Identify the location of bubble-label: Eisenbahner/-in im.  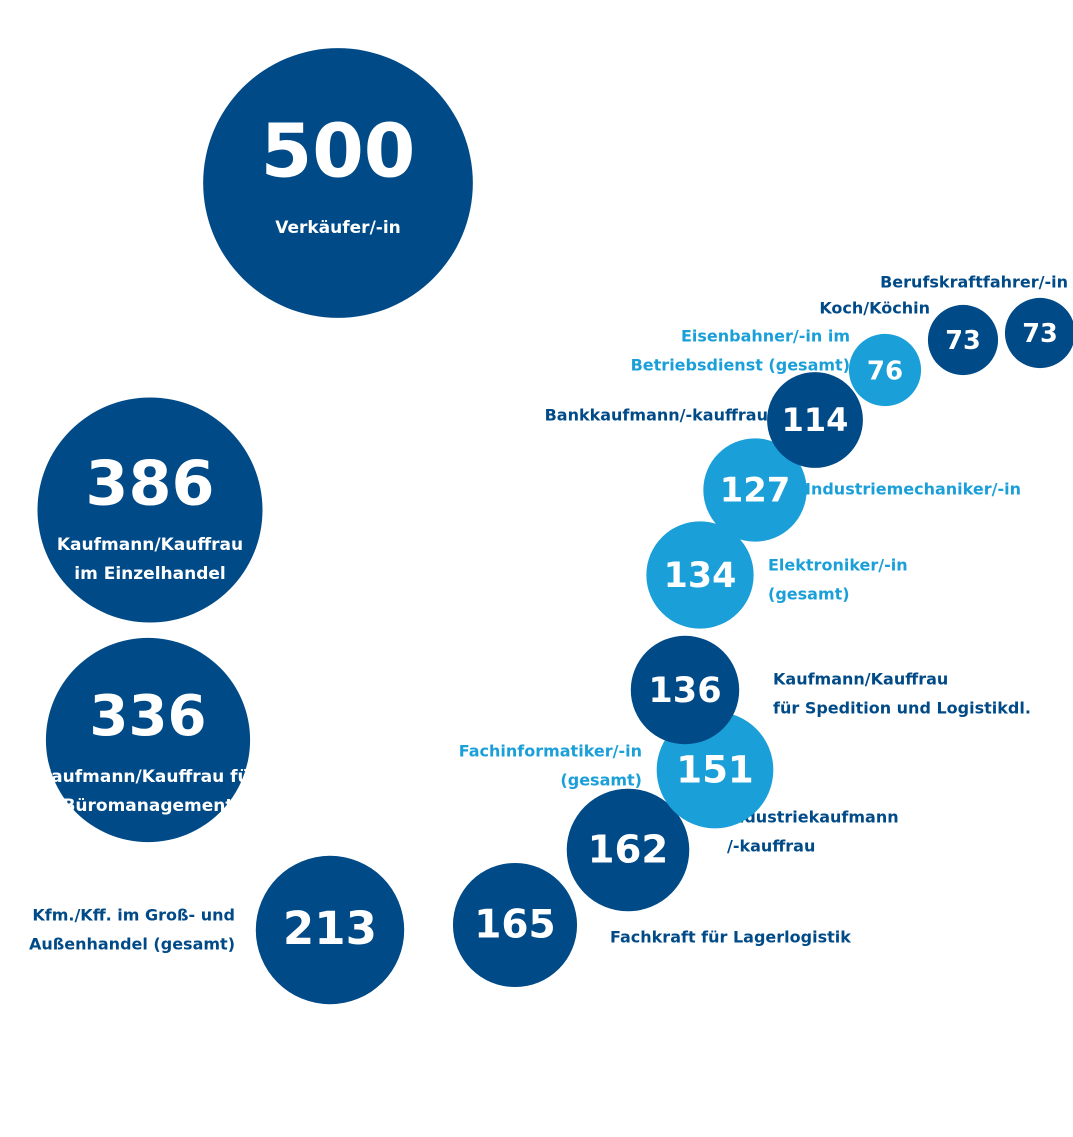
(765, 336).